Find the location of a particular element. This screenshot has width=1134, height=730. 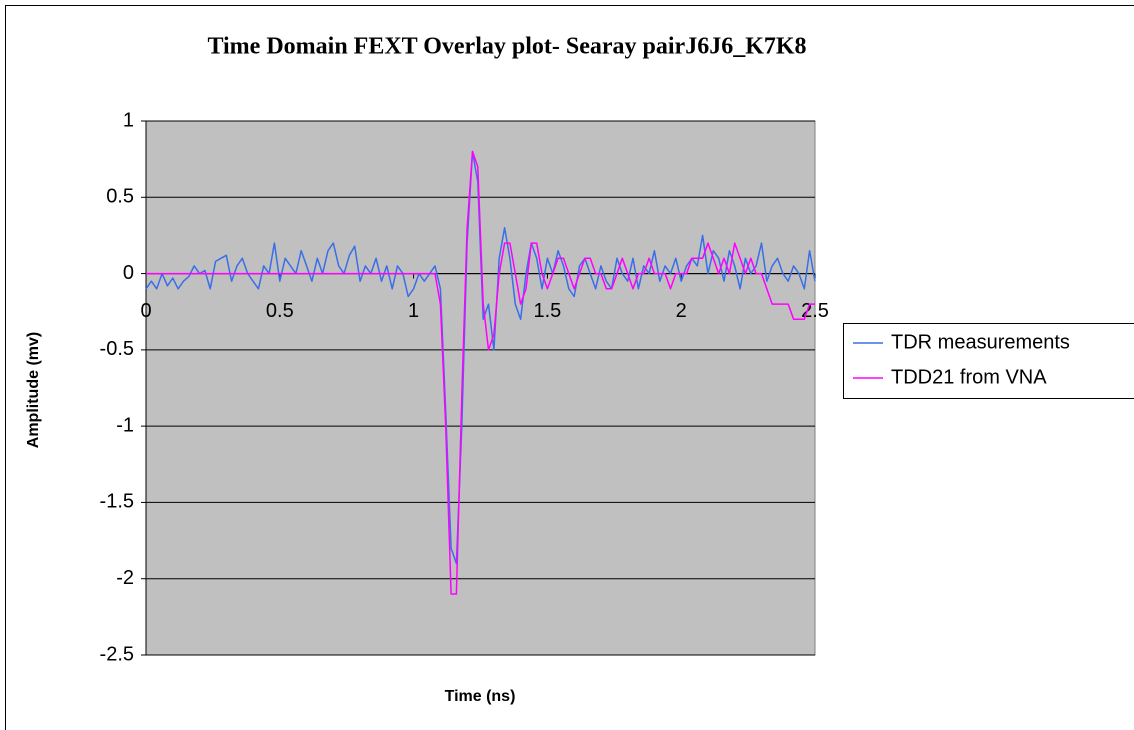

y-tick-label: -2.5 is located at coordinates (117, 654).